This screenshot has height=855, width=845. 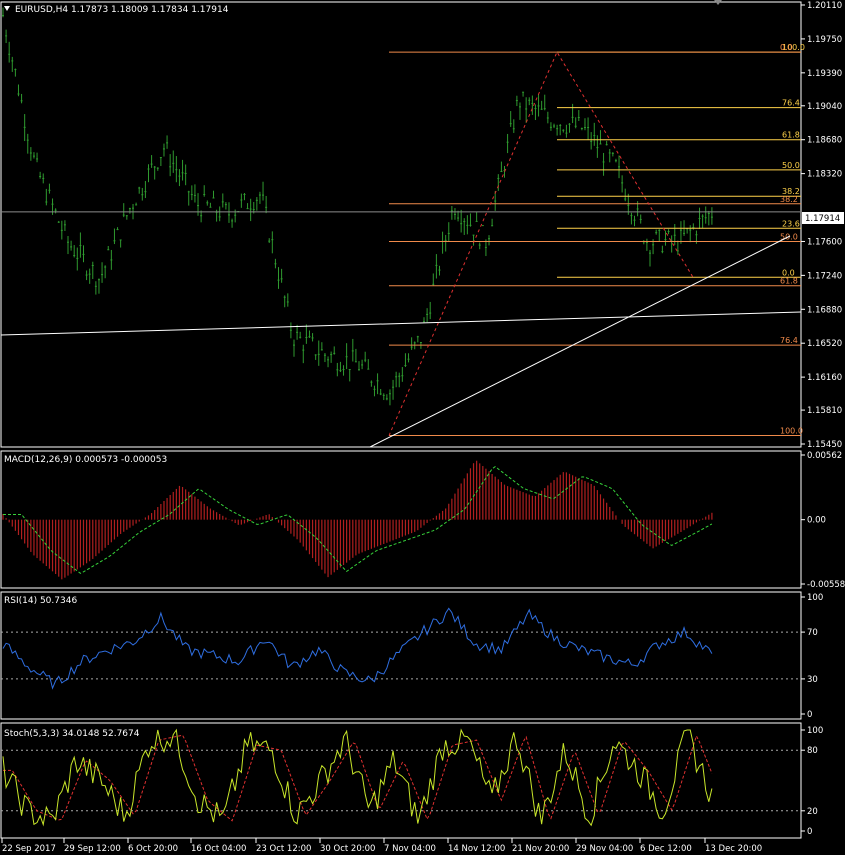 What do you see at coordinates (283, 849) in the screenshot?
I see `time-axis-label: 23 Oct 12:00` at bounding box center [283, 849].